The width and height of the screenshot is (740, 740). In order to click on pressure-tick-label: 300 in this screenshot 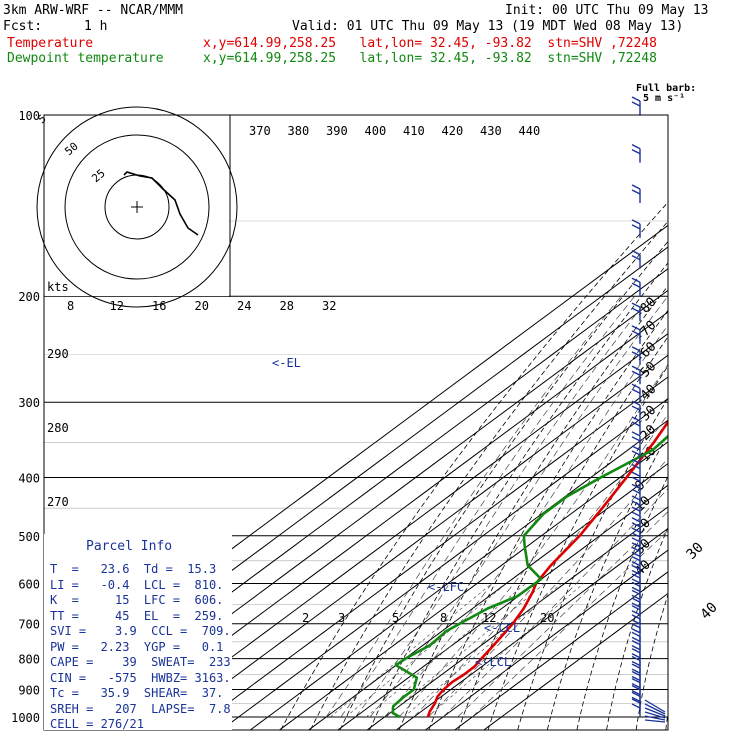, I will do `click(29, 403)`.